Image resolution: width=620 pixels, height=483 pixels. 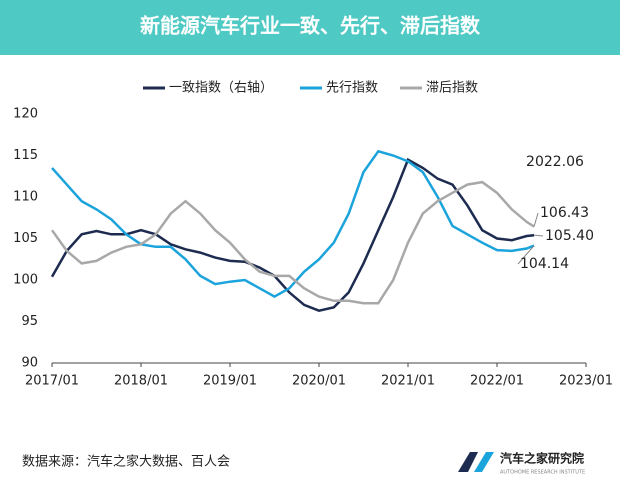 What do you see at coordinates (221, 88) in the screenshot?
I see `legend-label: 一致指数（右轴）` at bounding box center [221, 88].